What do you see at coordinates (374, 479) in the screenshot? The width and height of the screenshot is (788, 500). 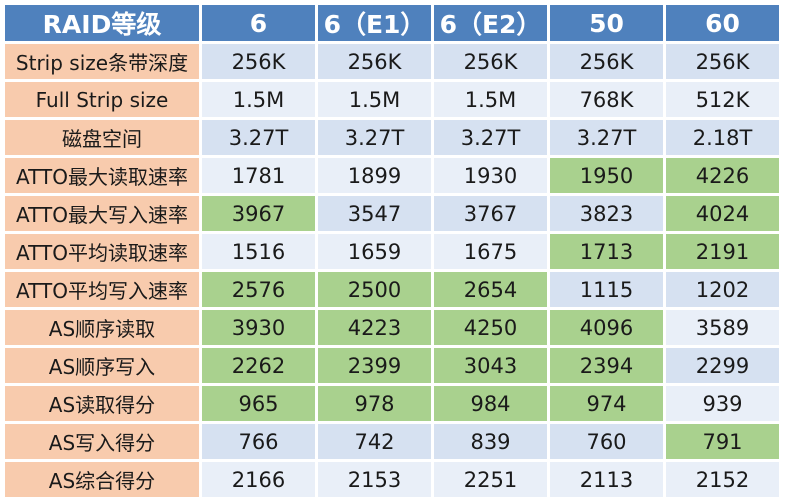 I see `value-cell: 2153` at bounding box center [374, 479].